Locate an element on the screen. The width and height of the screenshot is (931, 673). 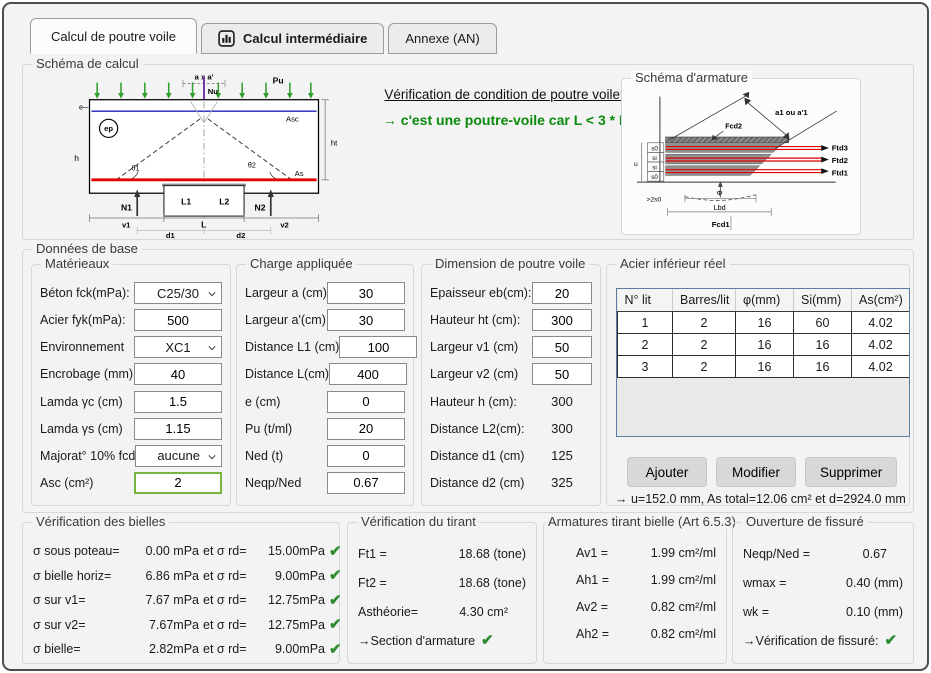
epaisseur-eb-input is located at coordinates (562, 293).